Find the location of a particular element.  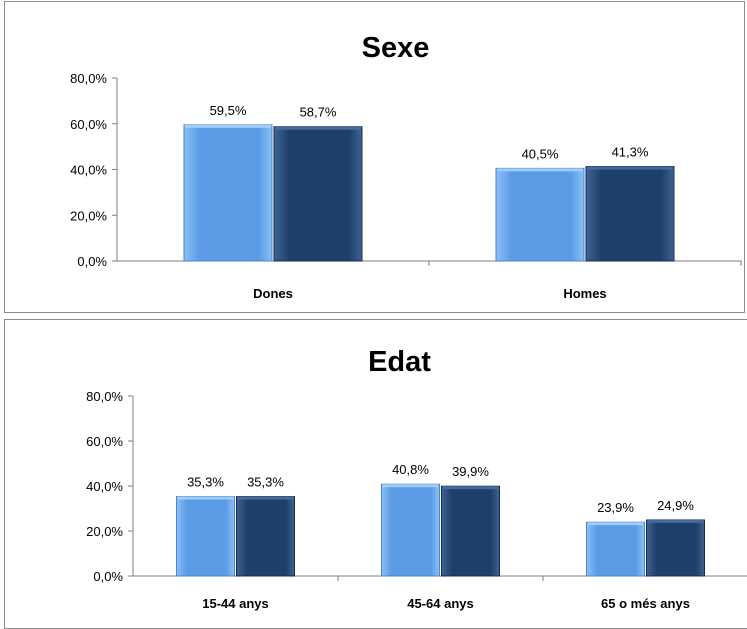

data-label: 40,5% is located at coordinates (540, 153).